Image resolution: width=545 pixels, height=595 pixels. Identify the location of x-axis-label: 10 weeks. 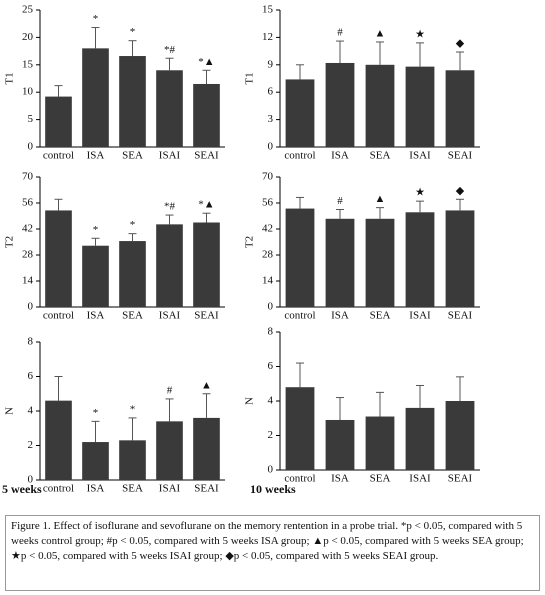
(273, 489).